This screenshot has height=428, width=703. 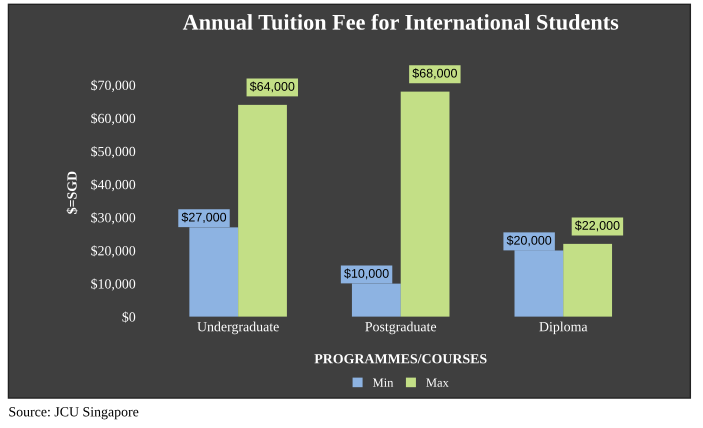 I want to click on y-tick-label: $0, so click(x=129, y=317).